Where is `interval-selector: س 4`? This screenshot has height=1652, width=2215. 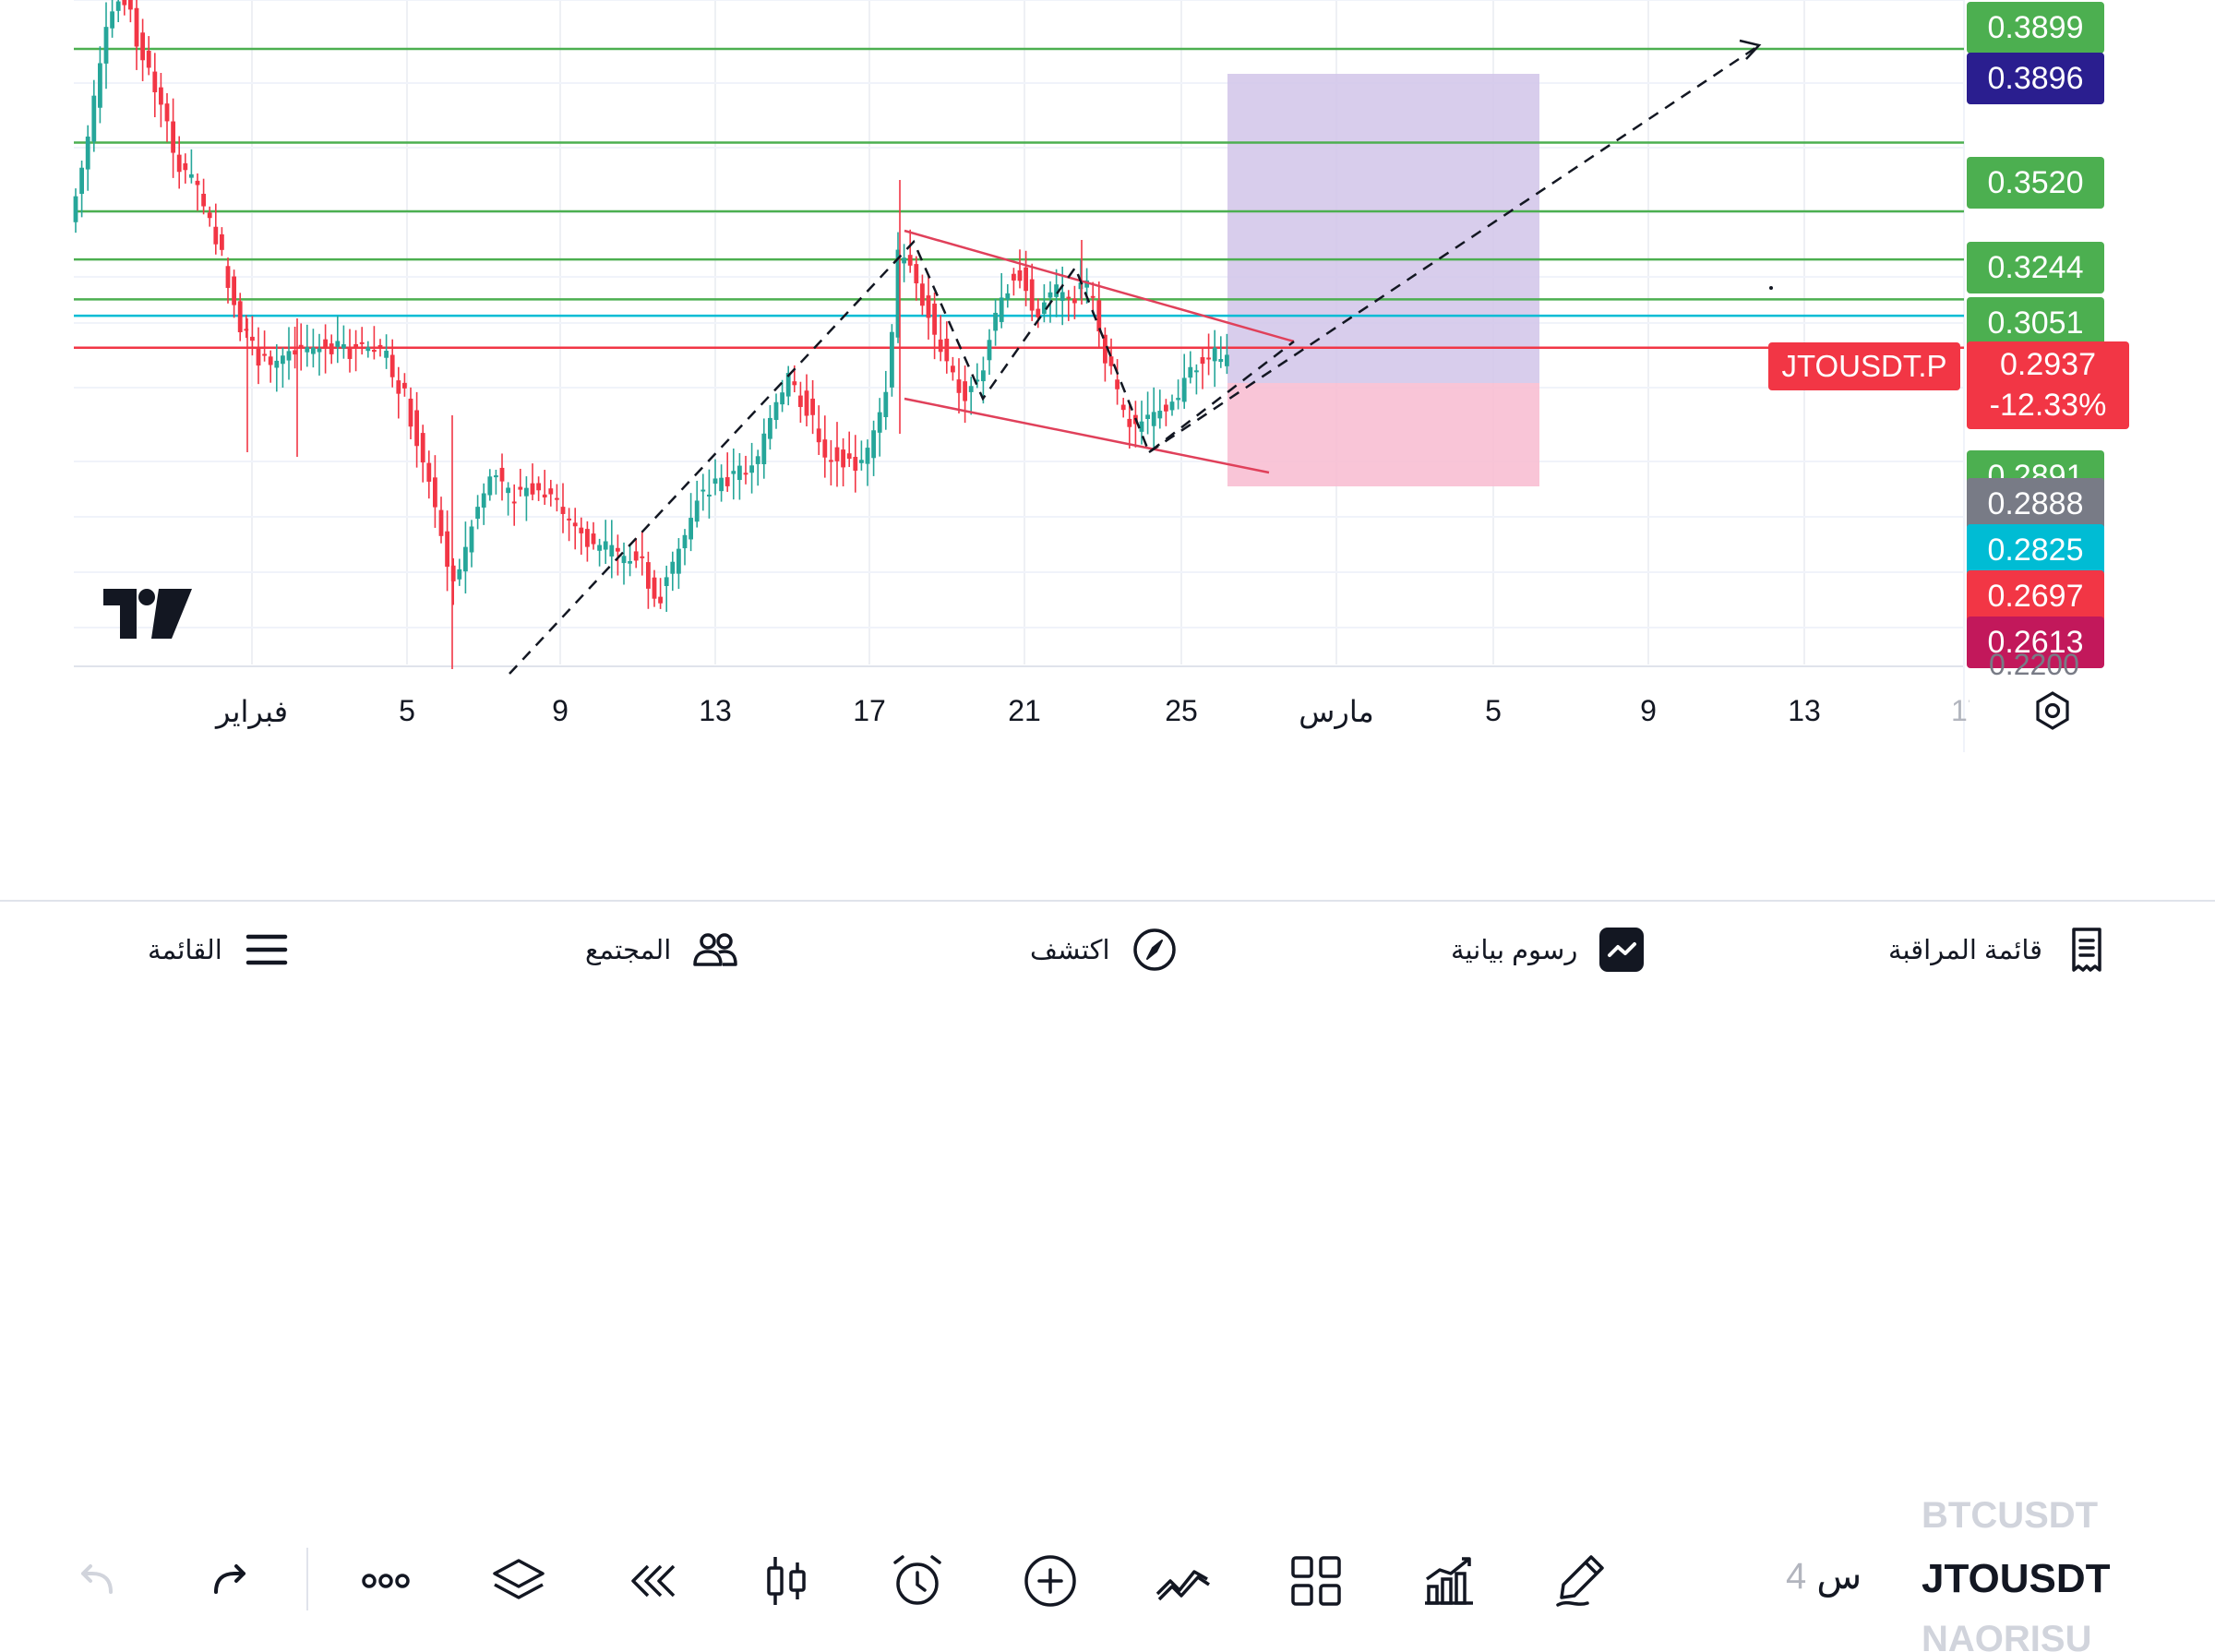
interval-selector: س 4 is located at coordinates (1824, 1577).